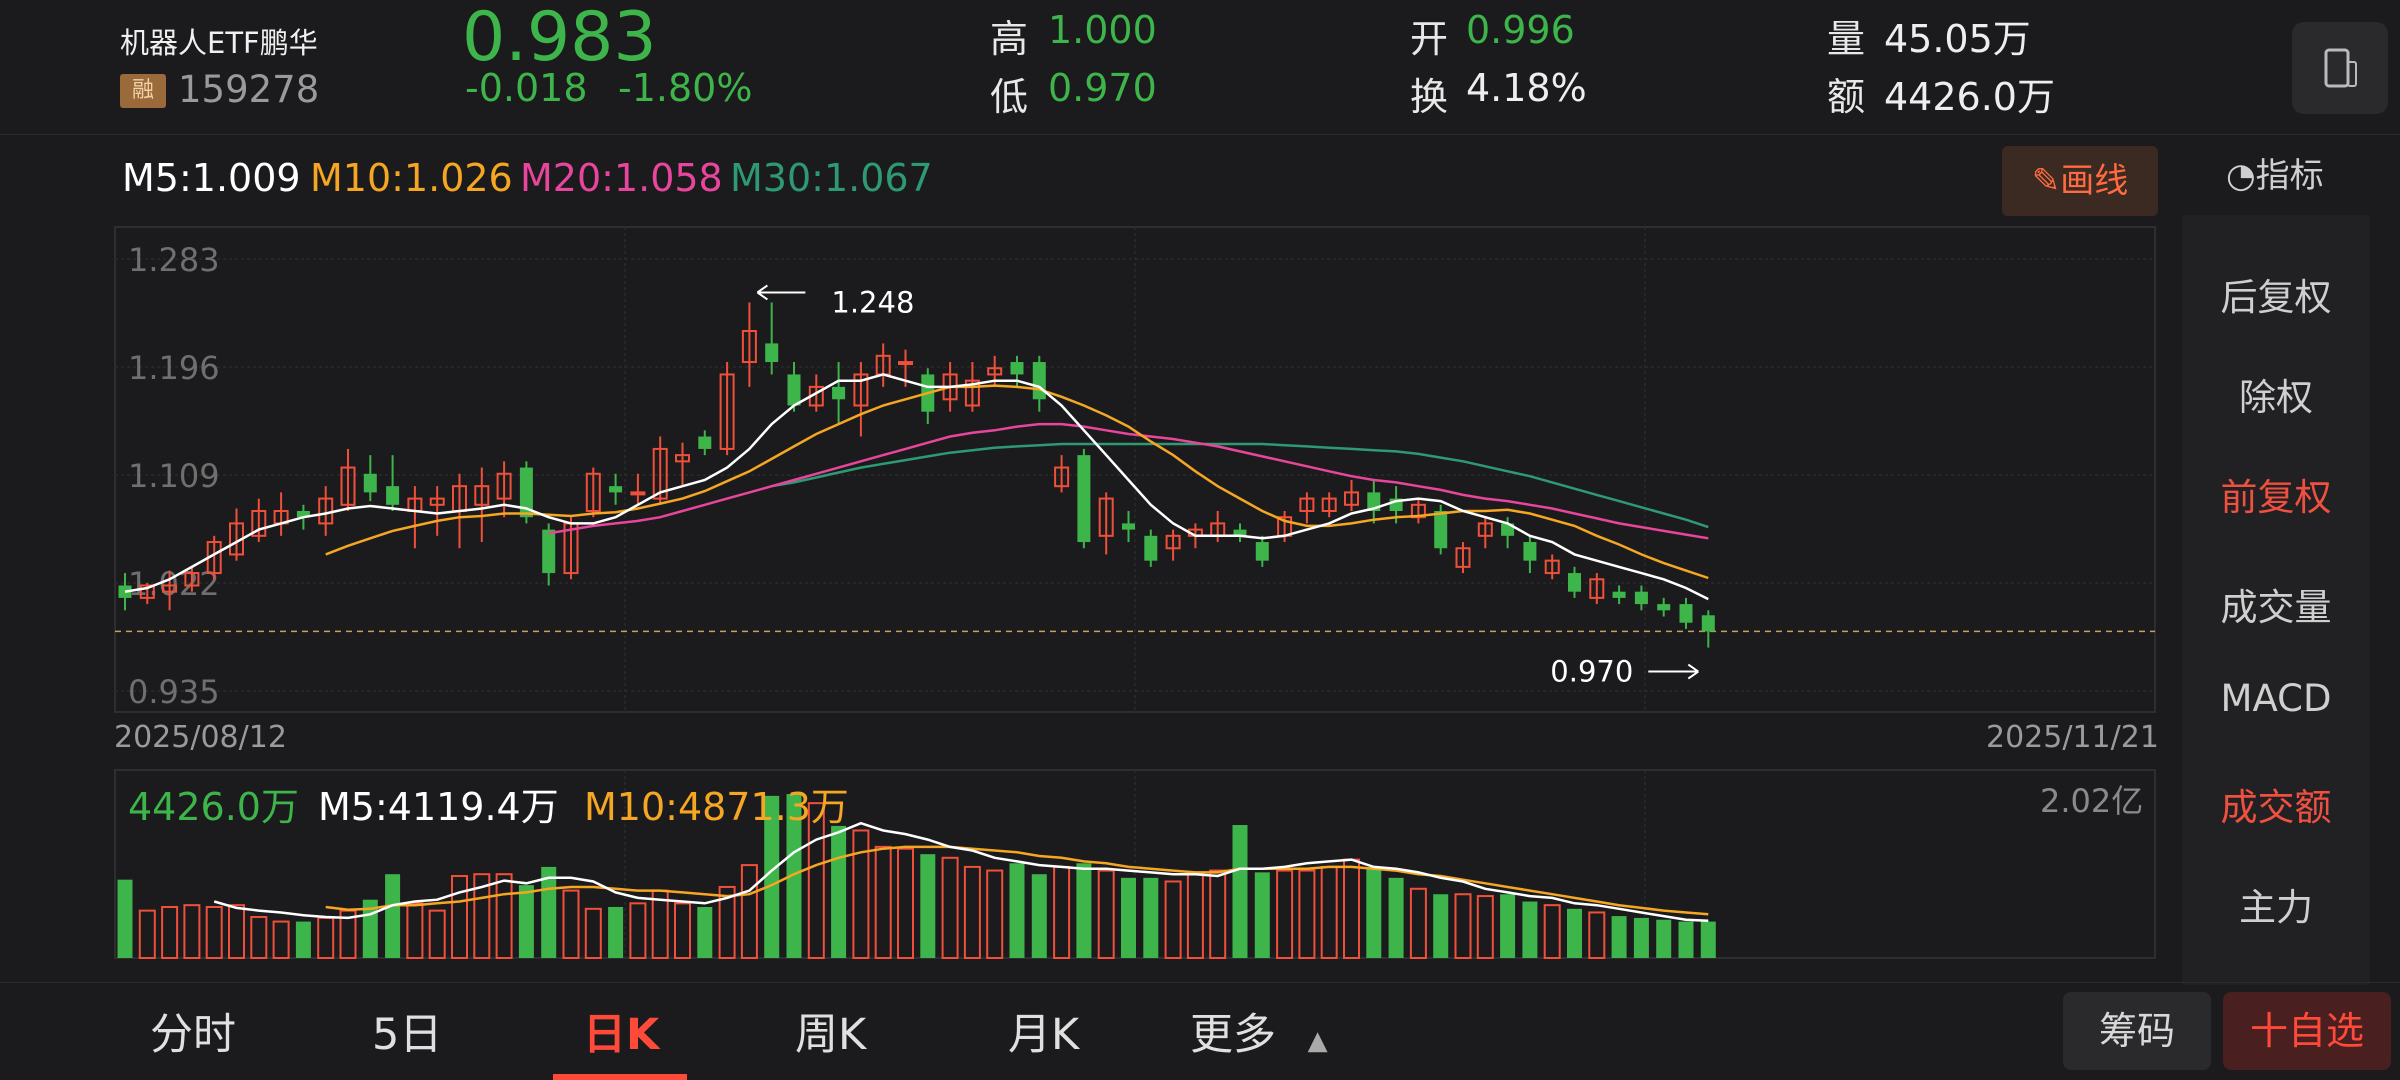 The image size is (2400, 1080). Describe the element at coordinates (2275, 172) in the screenshot. I see `indicator-button: ◔指标` at that location.